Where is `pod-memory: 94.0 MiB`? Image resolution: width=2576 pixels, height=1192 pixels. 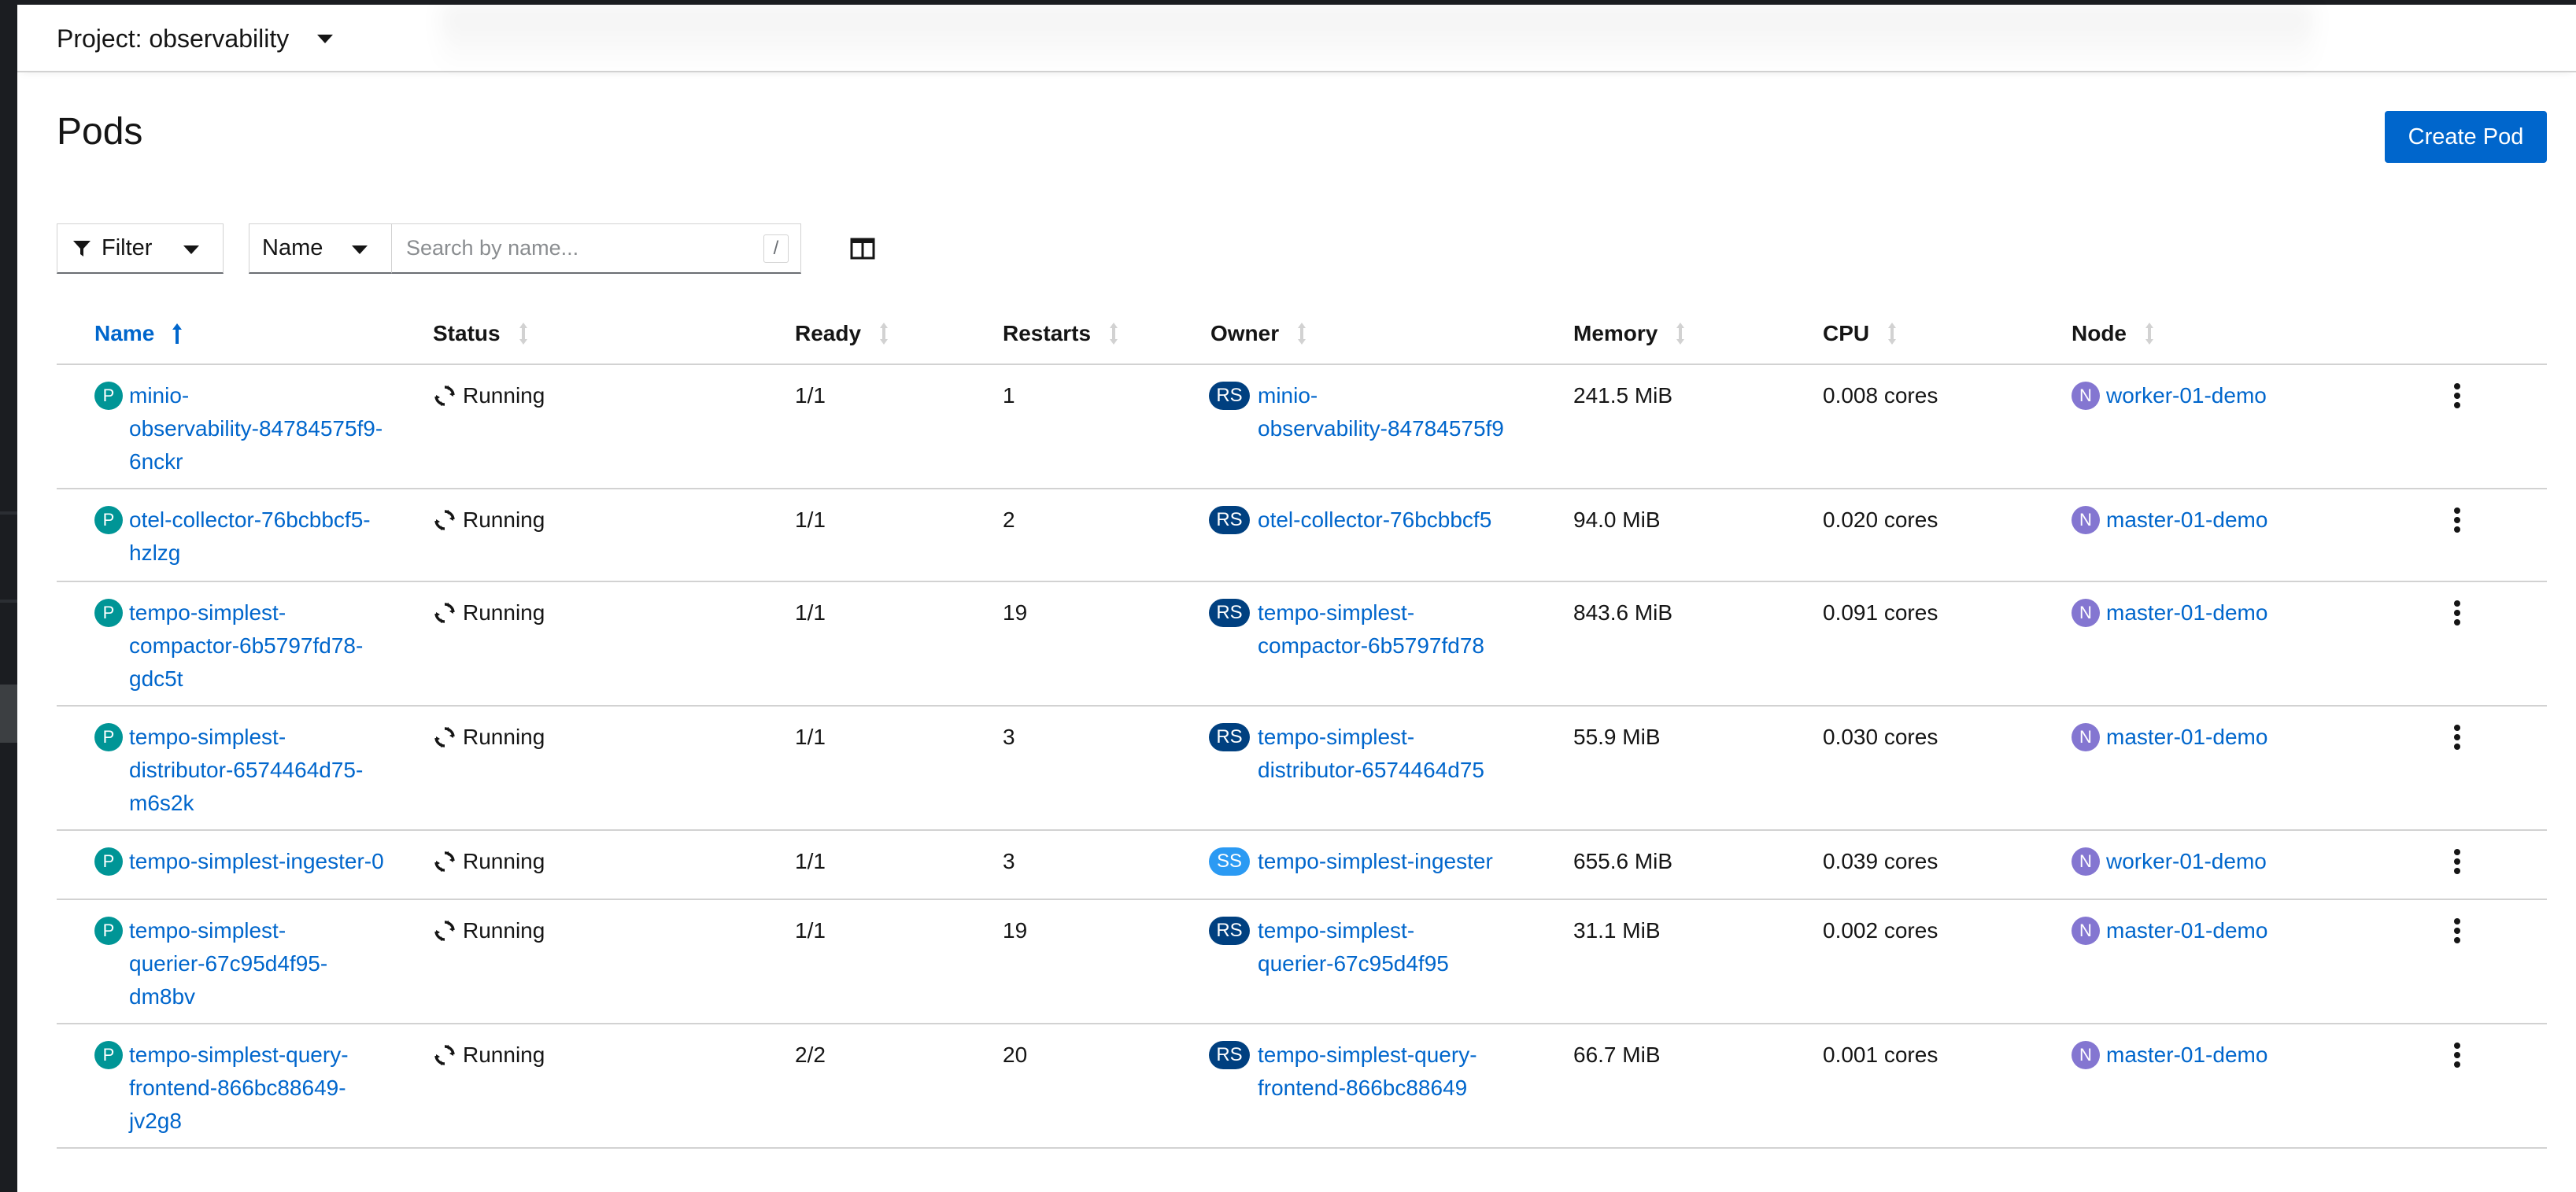 pod-memory: 94.0 MiB is located at coordinates (1617, 519).